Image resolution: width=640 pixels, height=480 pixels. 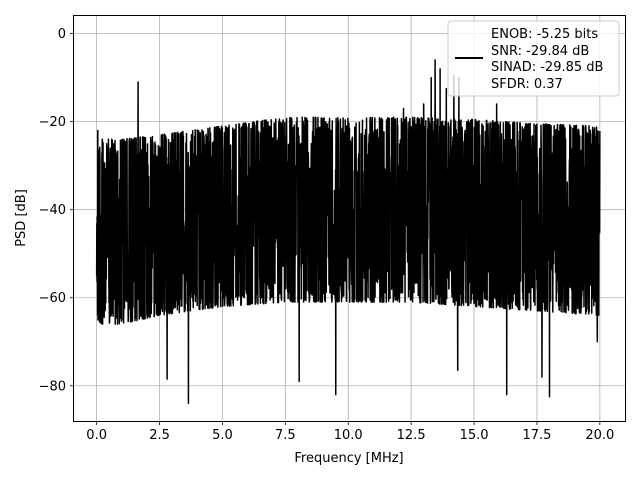 I want to click on legend-label-enob: ENOB: -5.25 bits, so click(x=544, y=34).